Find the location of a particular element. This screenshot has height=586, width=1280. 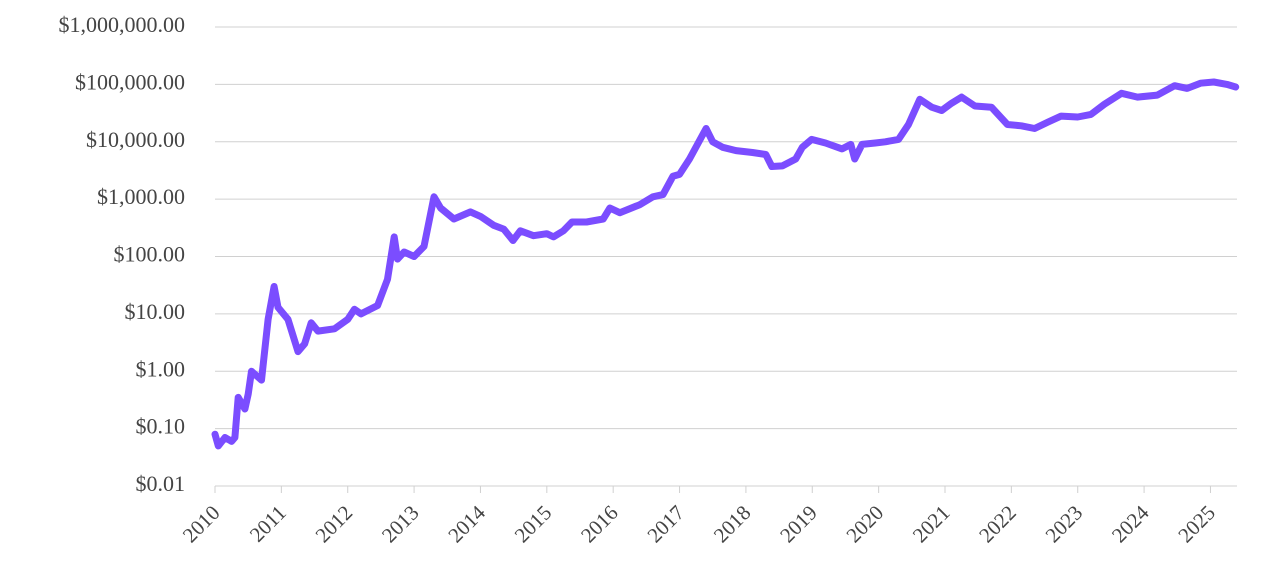

y-tick-label: $0.10 is located at coordinates (161, 426).